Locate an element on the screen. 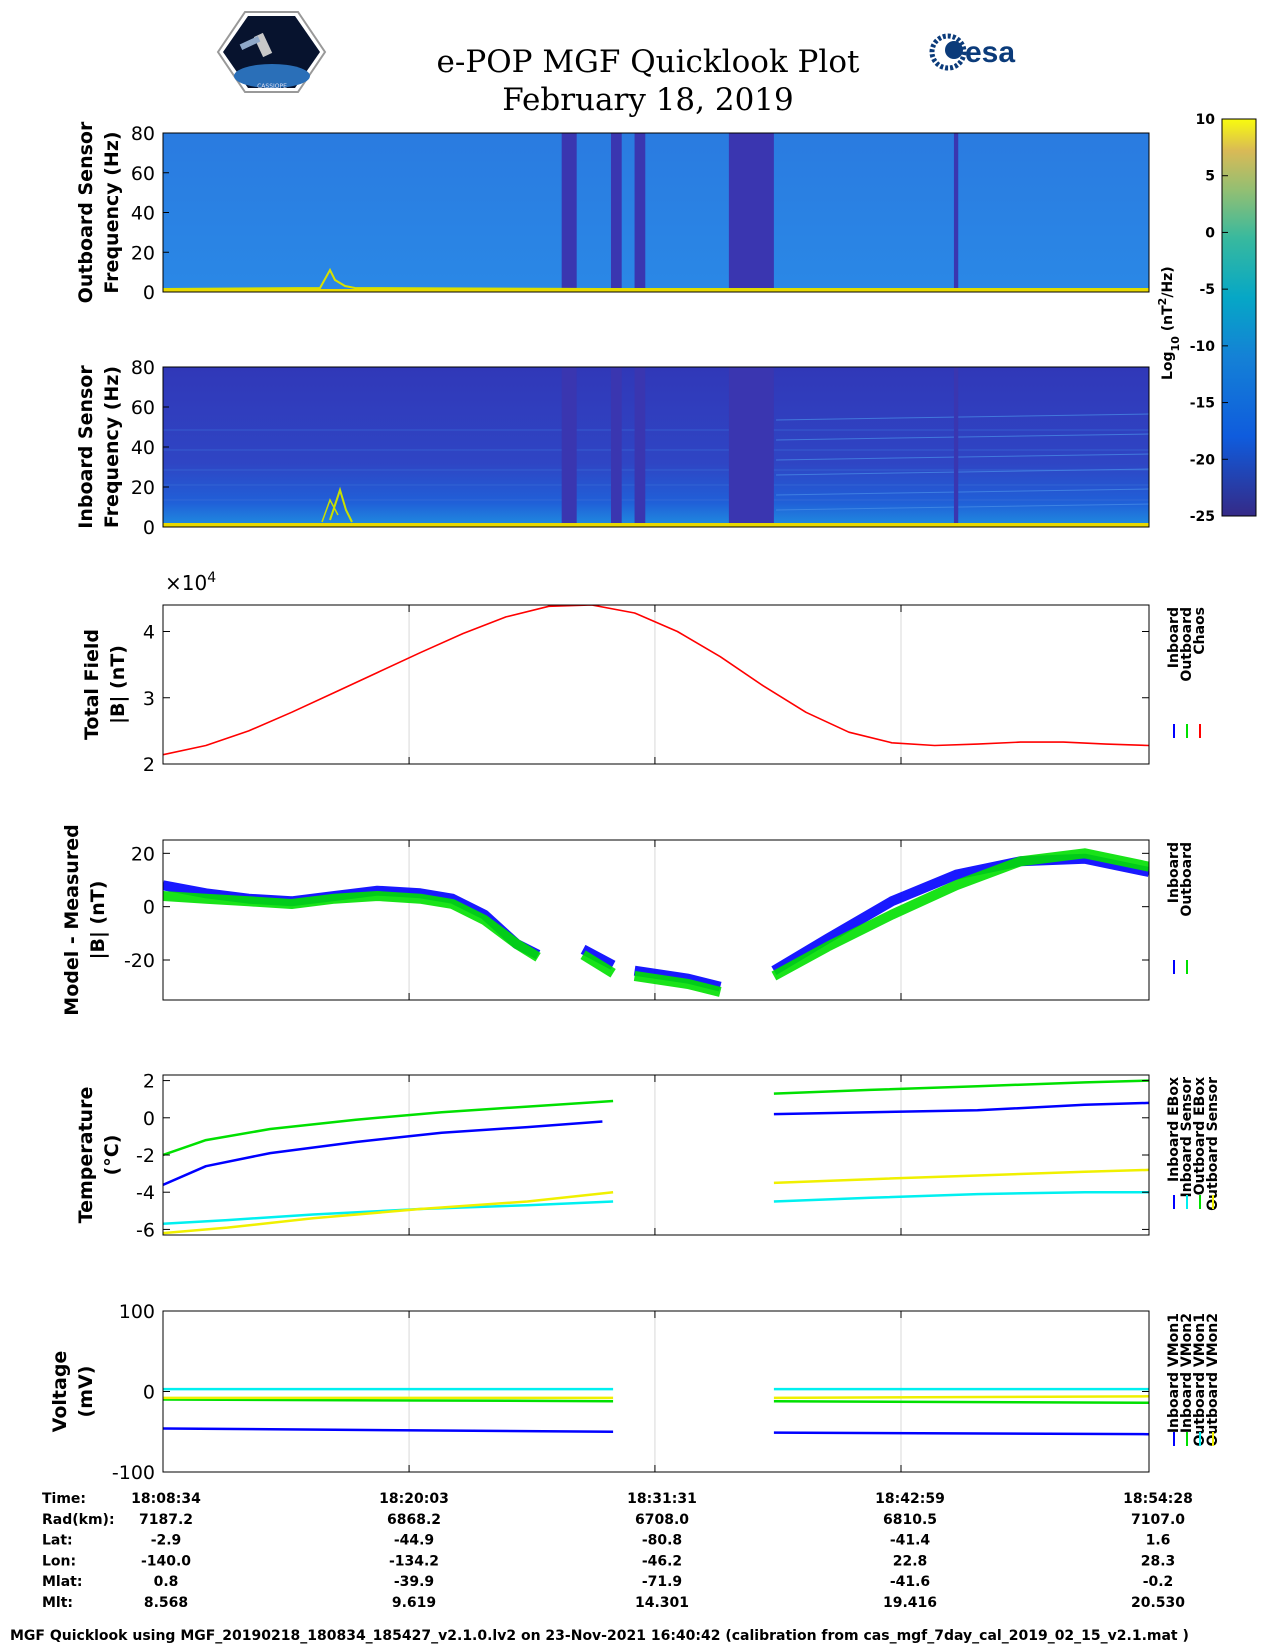 This screenshot has width=1275, height=1650. orbit-cell: 7187.2 is located at coordinates (166, 1520).